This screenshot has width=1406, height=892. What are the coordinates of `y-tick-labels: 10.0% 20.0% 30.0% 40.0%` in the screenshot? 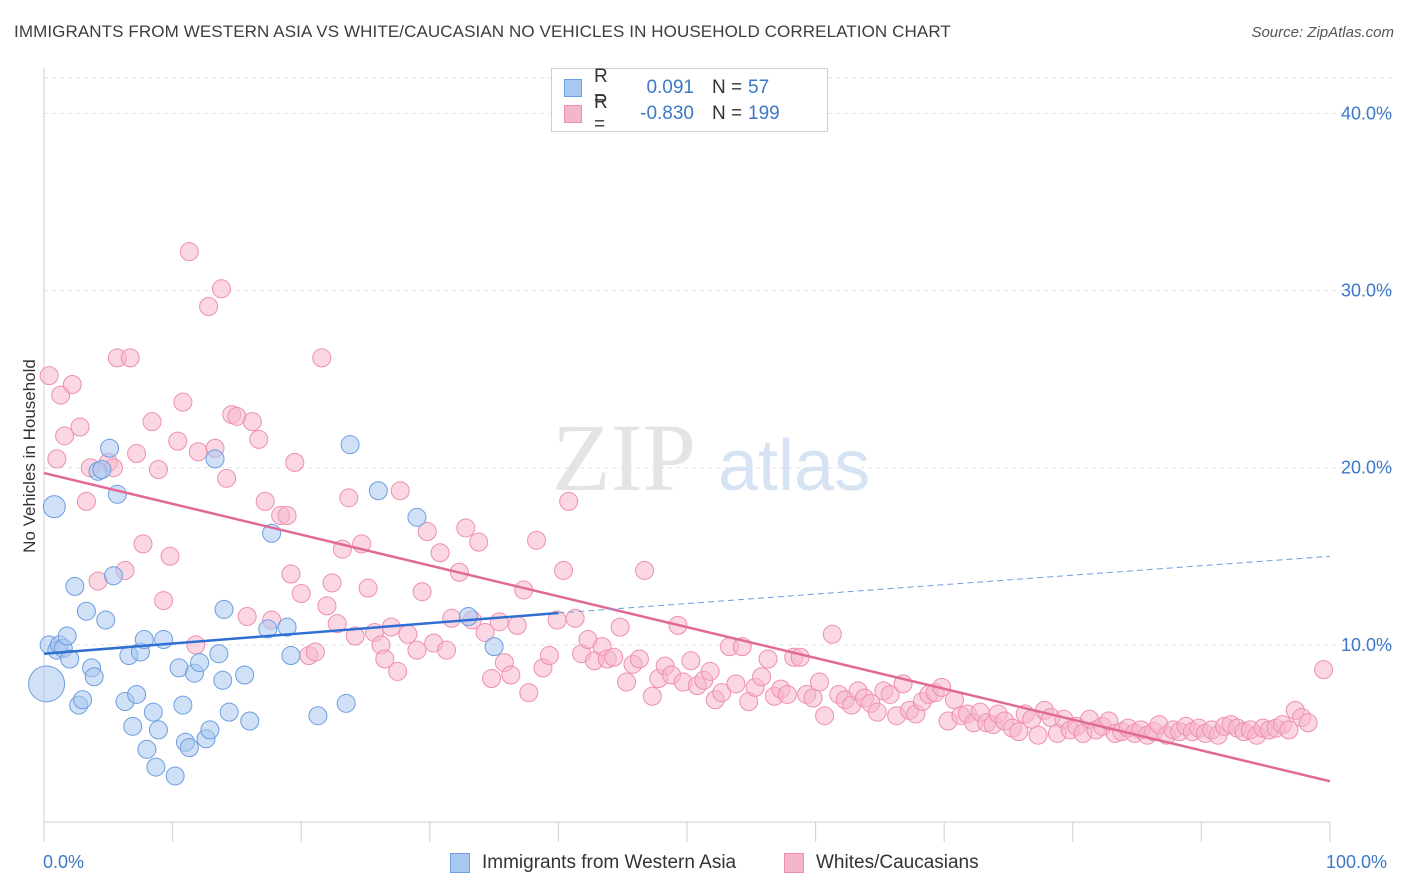 It's located at (1366, 378).